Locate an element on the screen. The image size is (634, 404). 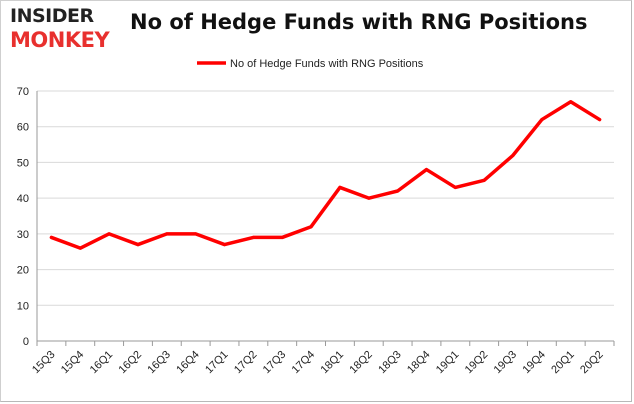
x-tick-label: 19Q3 is located at coordinates (506, 363).